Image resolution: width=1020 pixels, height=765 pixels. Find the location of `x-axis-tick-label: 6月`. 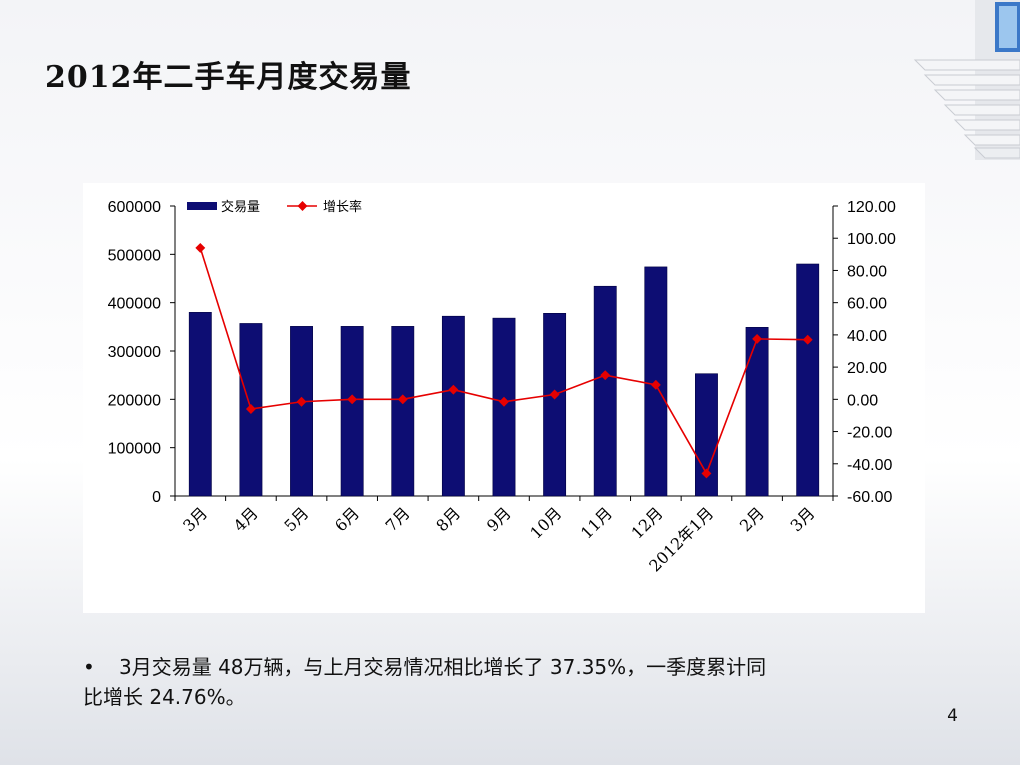

x-axis-tick-label: 6月 is located at coordinates (347, 519).